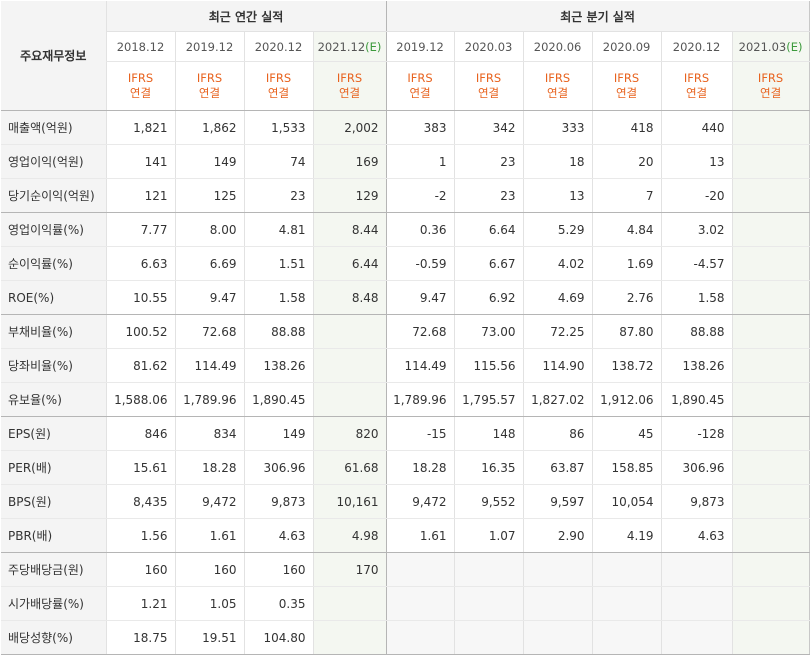  I want to click on row-label: PER(배), so click(53, 467).